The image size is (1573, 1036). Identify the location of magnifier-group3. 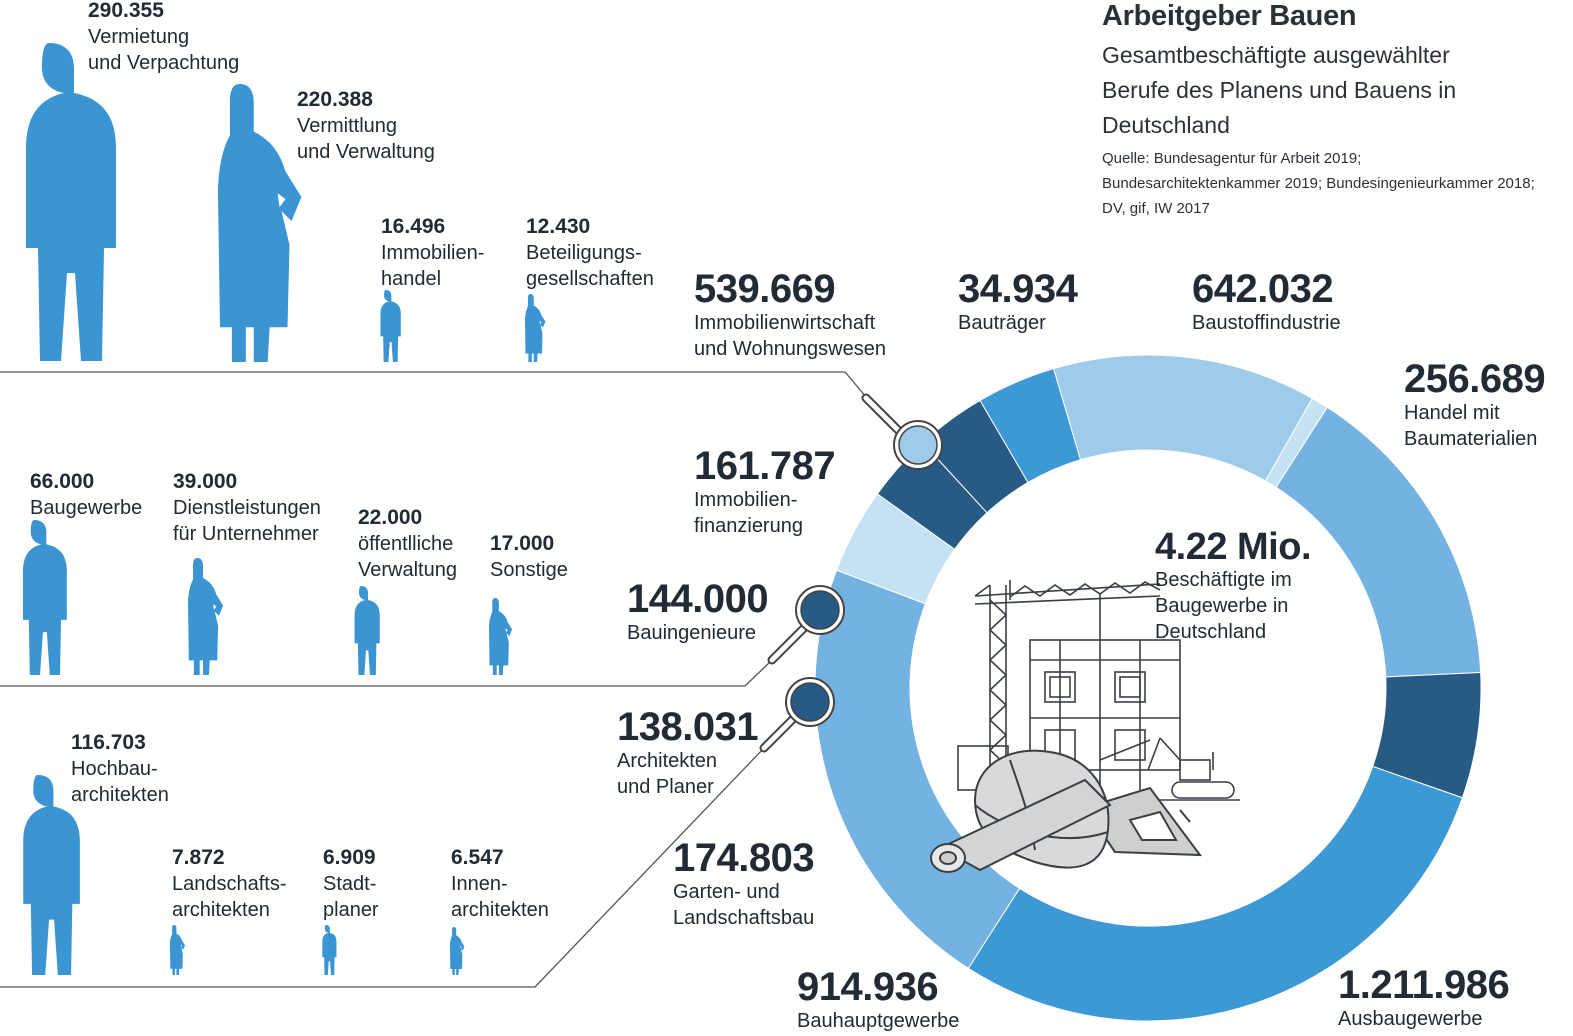
(797, 715).